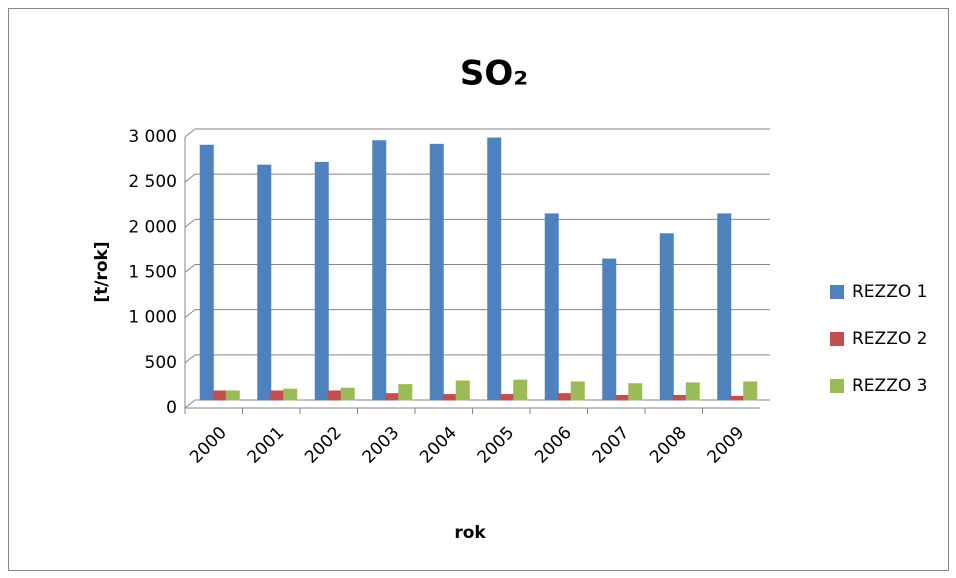 Image resolution: width=956 pixels, height=578 pixels. Describe the element at coordinates (171, 408) in the screenshot. I see `y-tick-label: 0` at that location.